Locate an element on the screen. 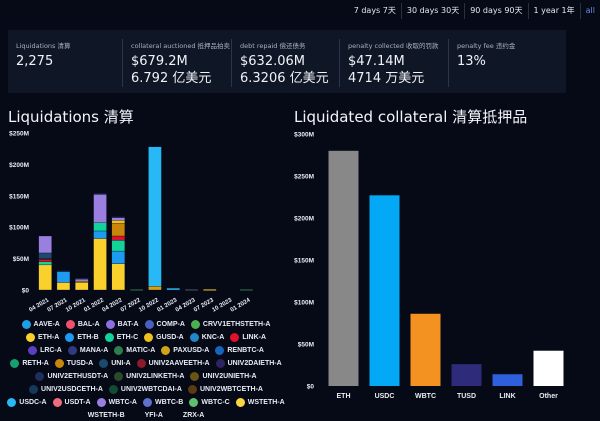 The height and width of the screenshot is (421, 600). legend-label: UNIV2UNIETH-A is located at coordinates (229, 376).